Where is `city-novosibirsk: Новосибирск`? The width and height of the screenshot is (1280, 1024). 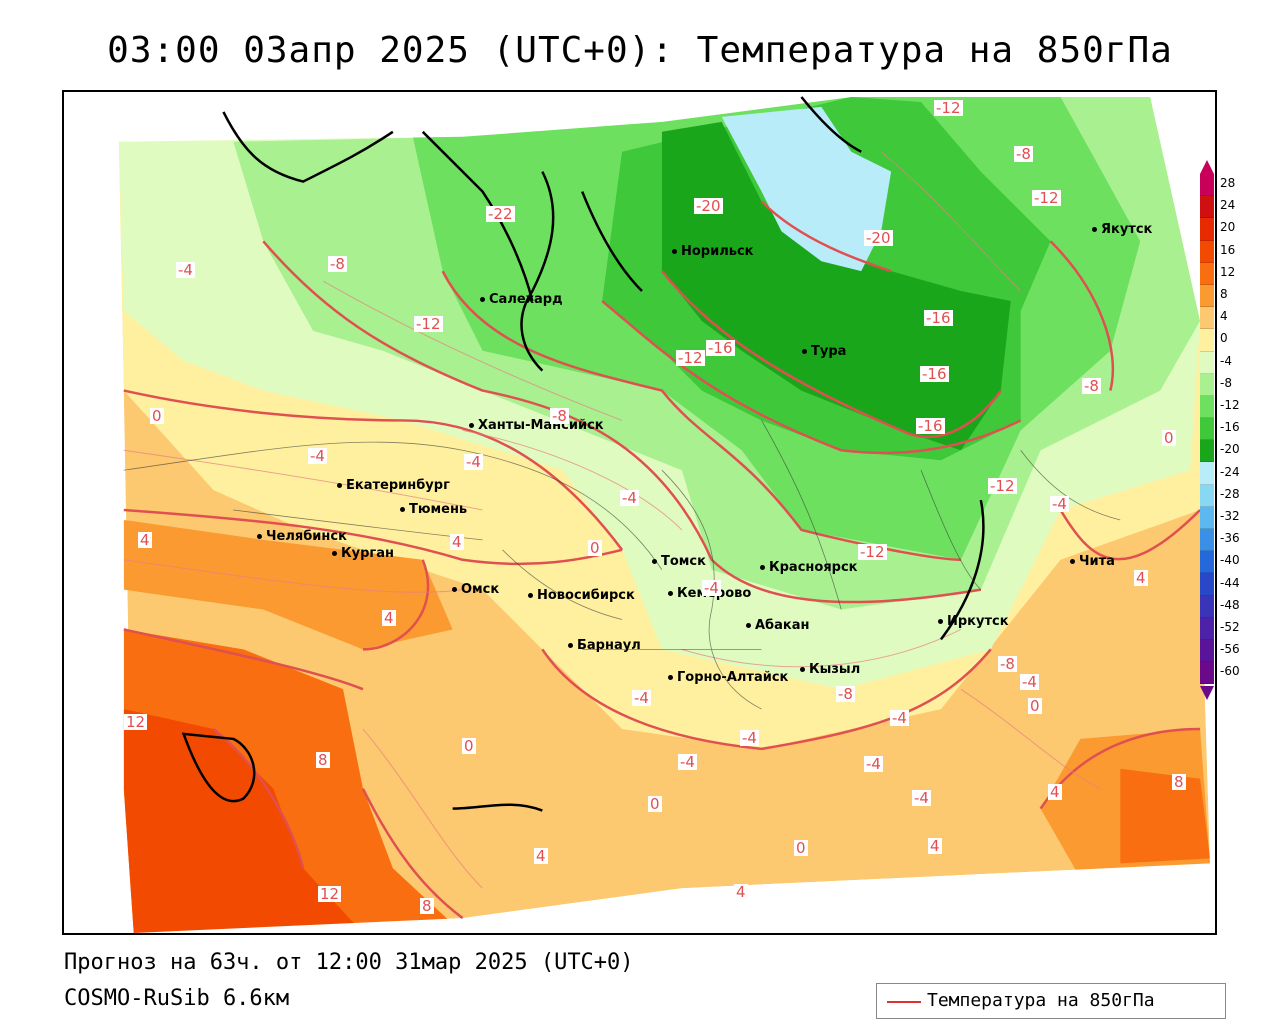
city-novosibirsk: Новосибирск is located at coordinates (581, 595).